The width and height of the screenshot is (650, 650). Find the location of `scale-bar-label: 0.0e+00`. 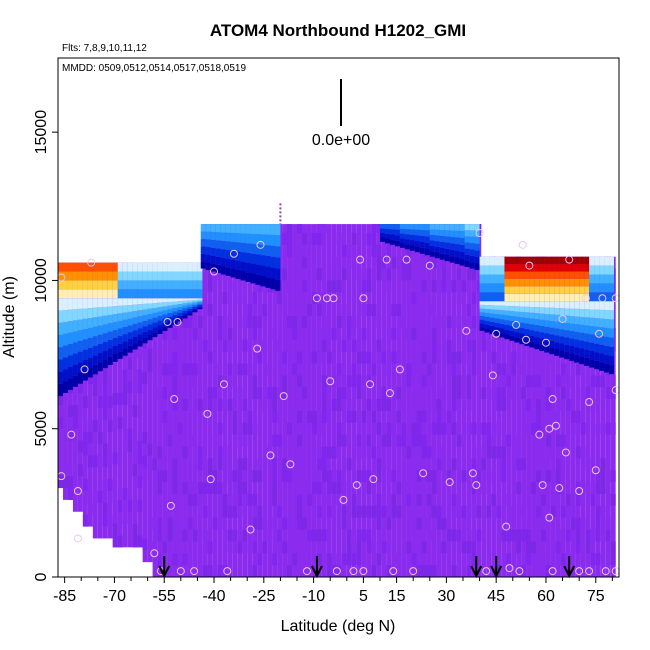

scale-bar-label: 0.0e+00 is located at coordinates (341, 140).